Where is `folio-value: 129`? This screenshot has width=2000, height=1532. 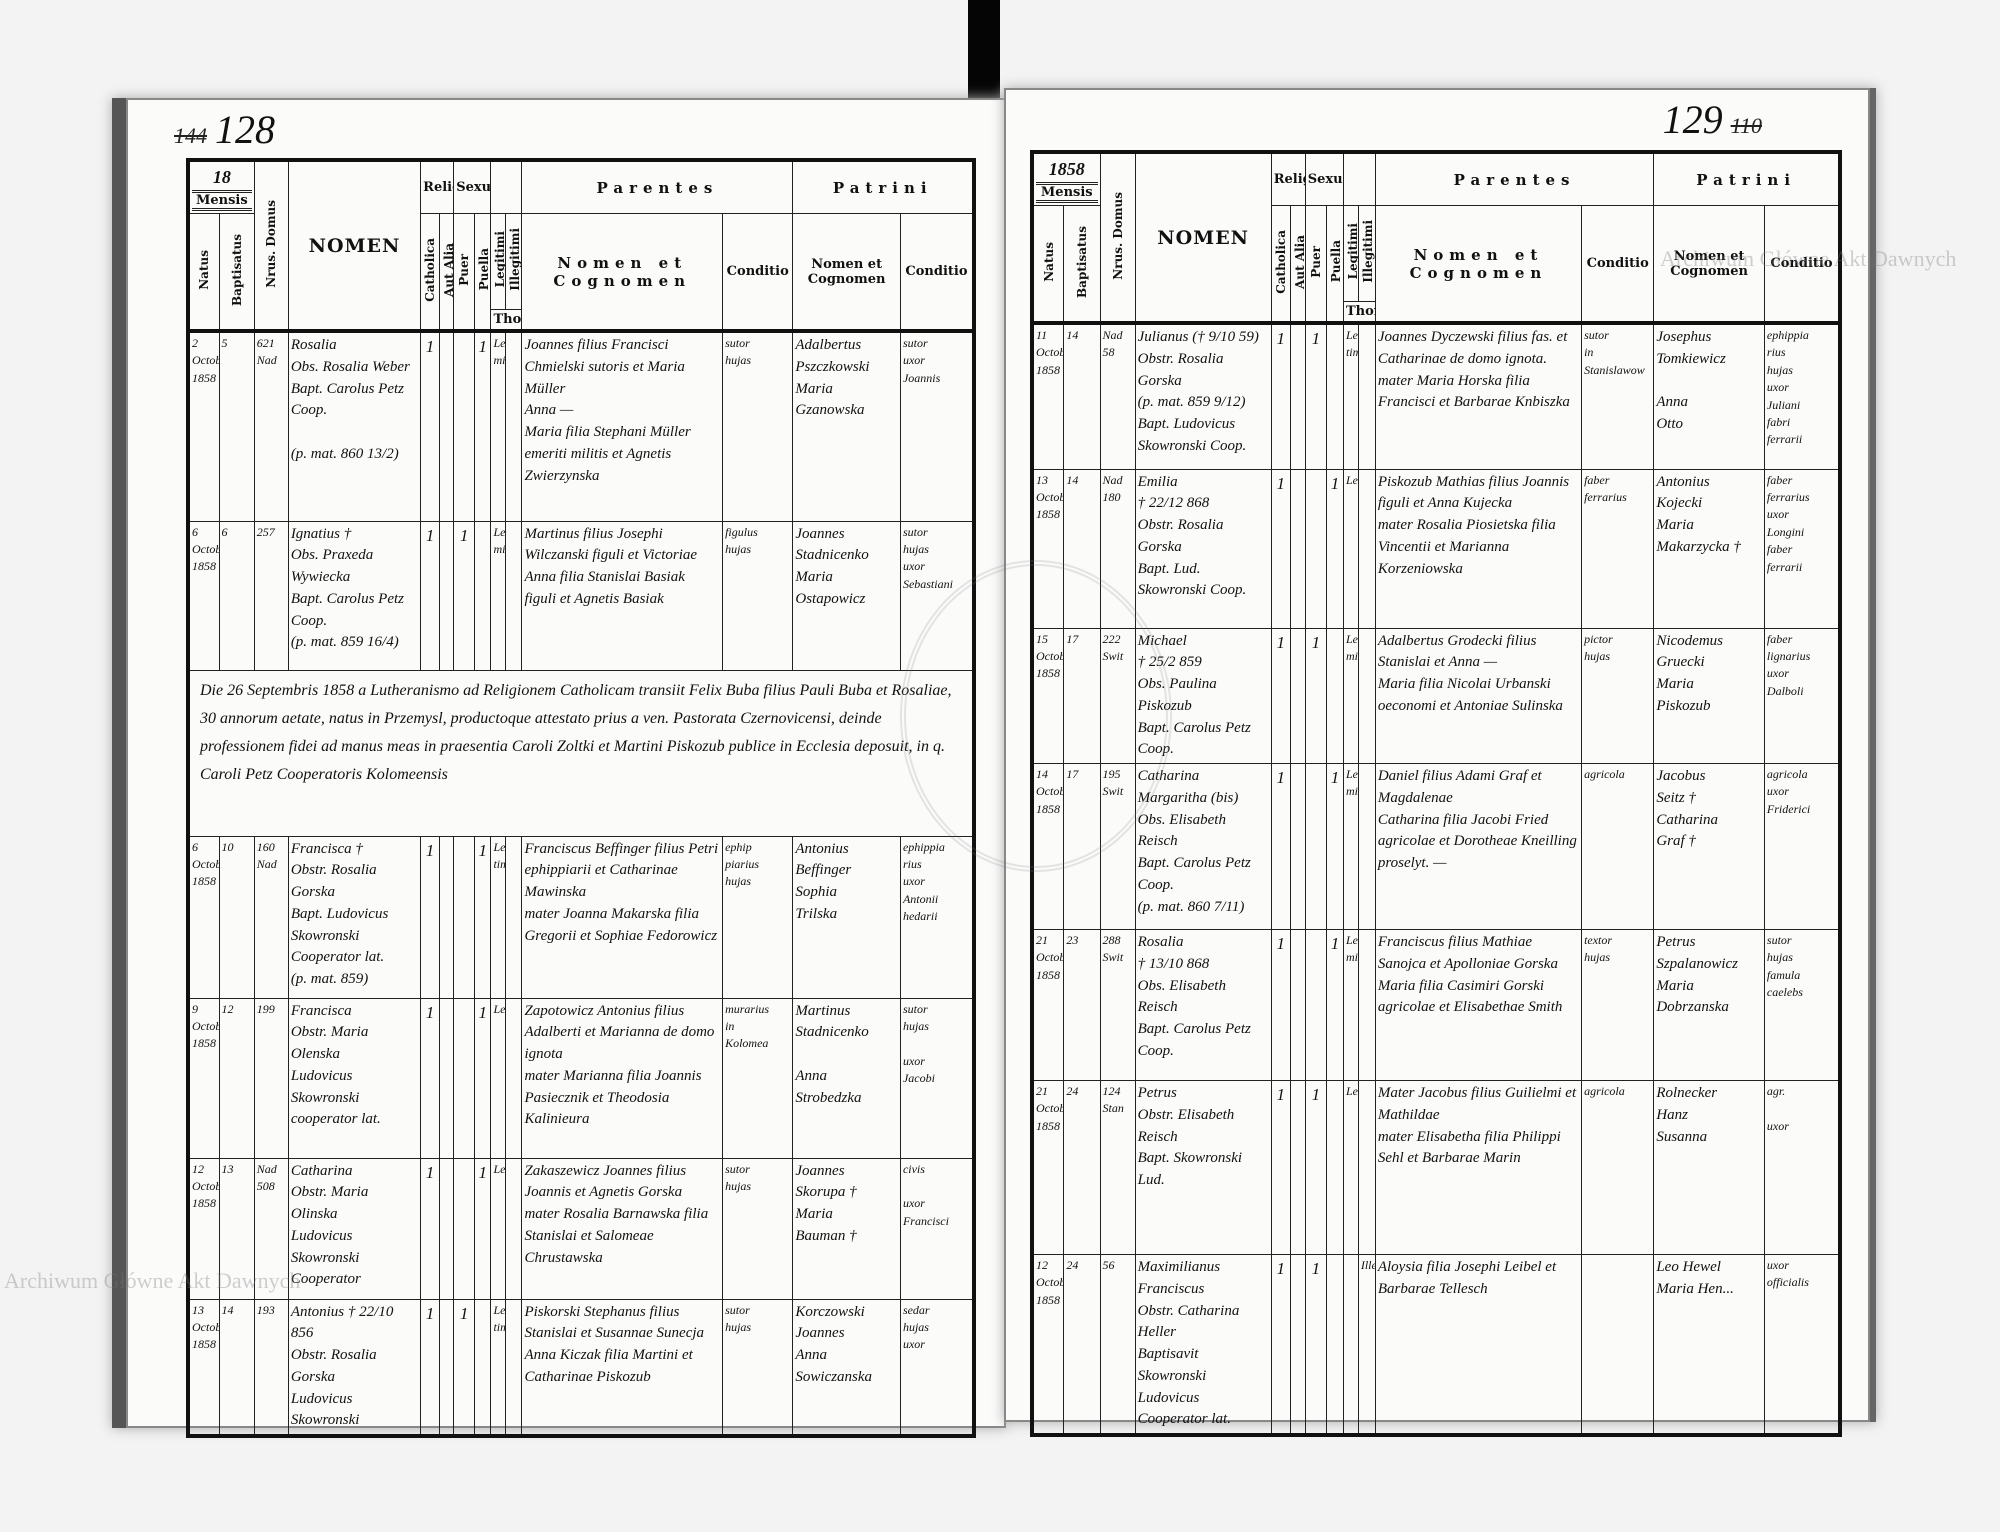 folio-value: 129 is located at coordinates (1692, 119).